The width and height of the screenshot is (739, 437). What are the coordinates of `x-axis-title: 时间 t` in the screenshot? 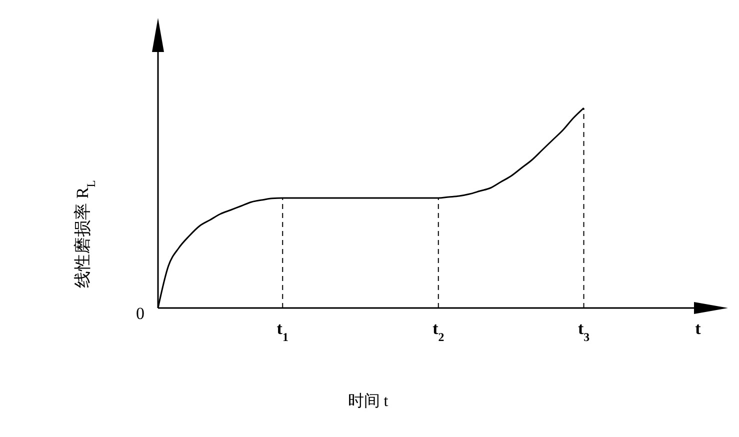 It's located at (368, 401).